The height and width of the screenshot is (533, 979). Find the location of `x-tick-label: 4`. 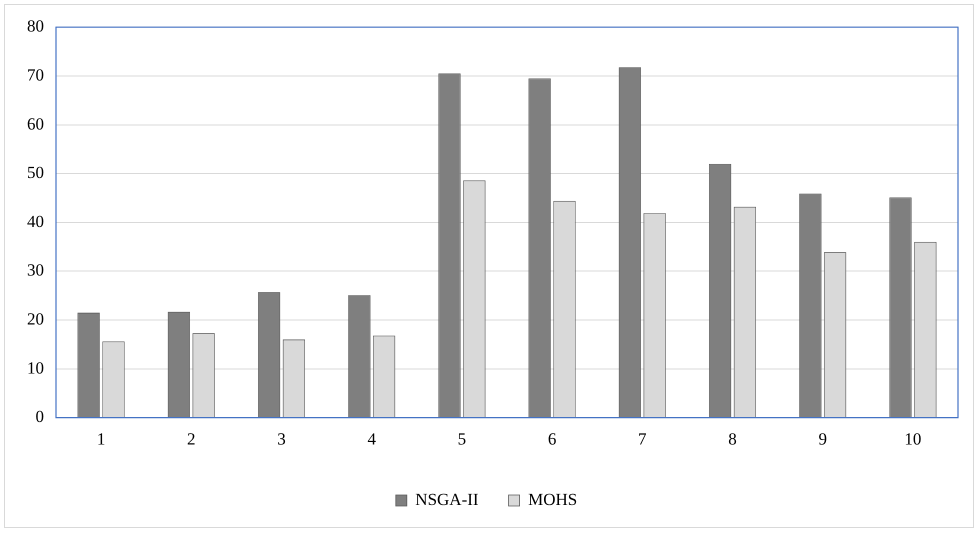

x-tick-label: 4 is located at coordinates (371, 438).